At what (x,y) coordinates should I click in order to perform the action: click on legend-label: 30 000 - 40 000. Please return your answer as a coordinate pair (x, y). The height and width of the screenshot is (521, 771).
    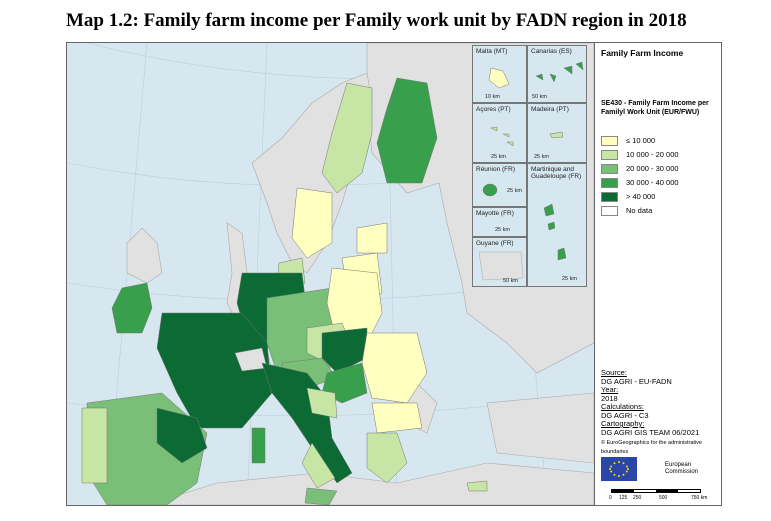
    Looking at the image, I should click on (652, 182).